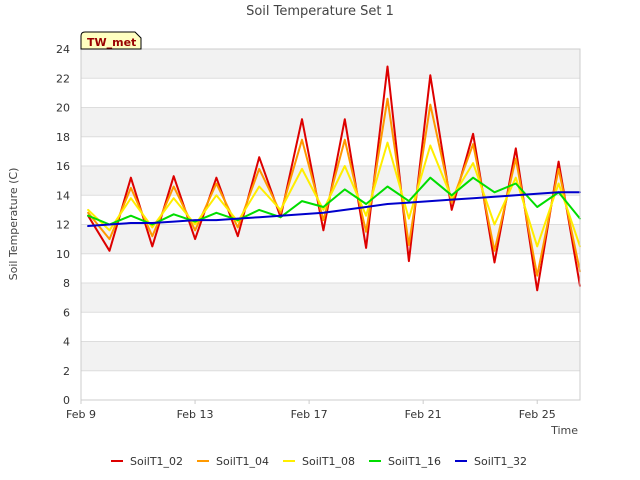  What do you see at coordinates (63, 137) in the screenshot?
I see `y-tick-label: 18` at bounding box center [63, 137].